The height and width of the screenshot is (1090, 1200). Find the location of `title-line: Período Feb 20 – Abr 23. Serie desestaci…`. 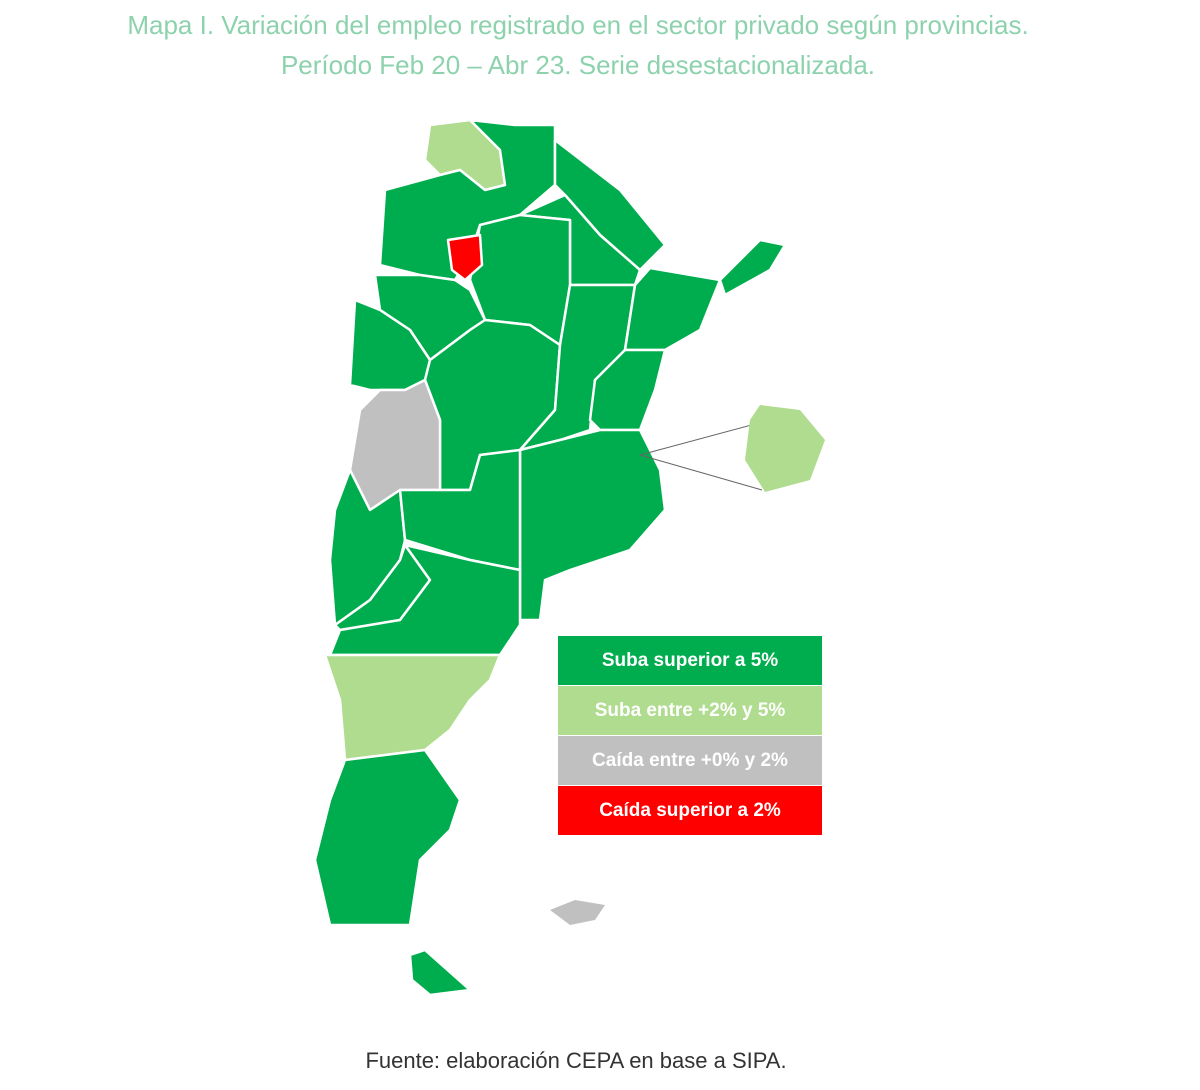

title-line: Período Feb 20 – Abr 23. Serie desestaci… is located at coordinates (578, 65).